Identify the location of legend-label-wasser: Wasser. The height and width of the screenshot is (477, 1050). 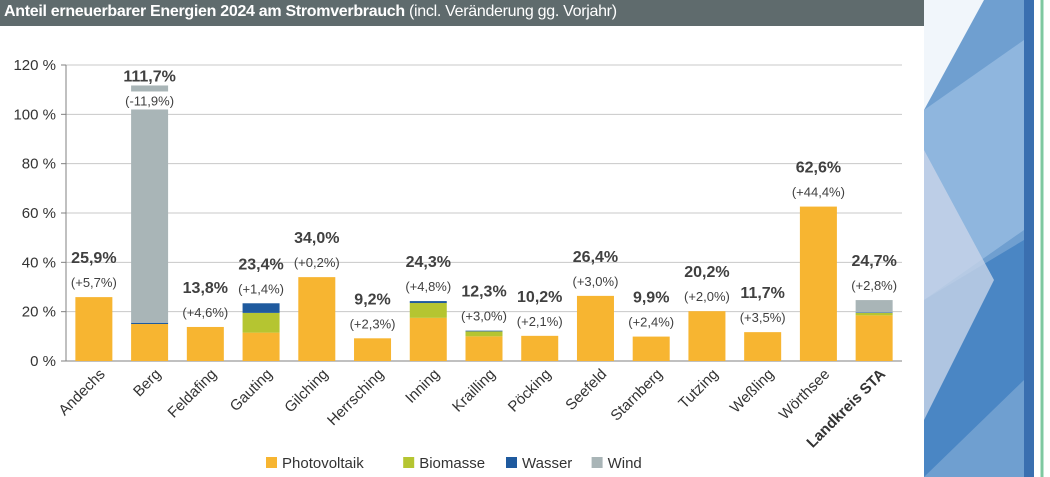
(547, 463).